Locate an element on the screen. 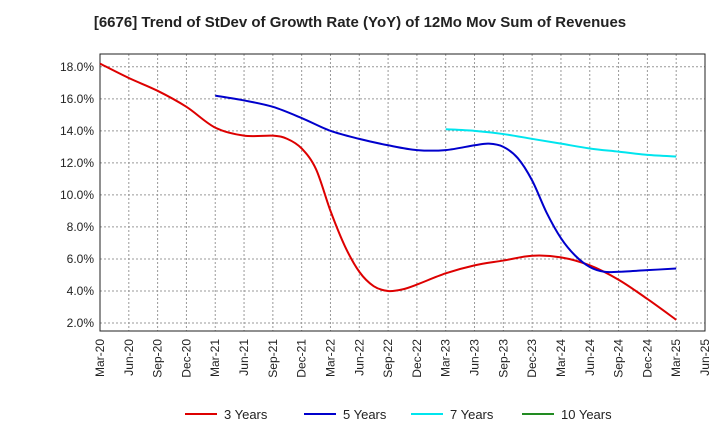 Image resolution: width=720 pixels, height=440 pixels. x-tick-label: Jun-23 is located at coordinates (475, 357).